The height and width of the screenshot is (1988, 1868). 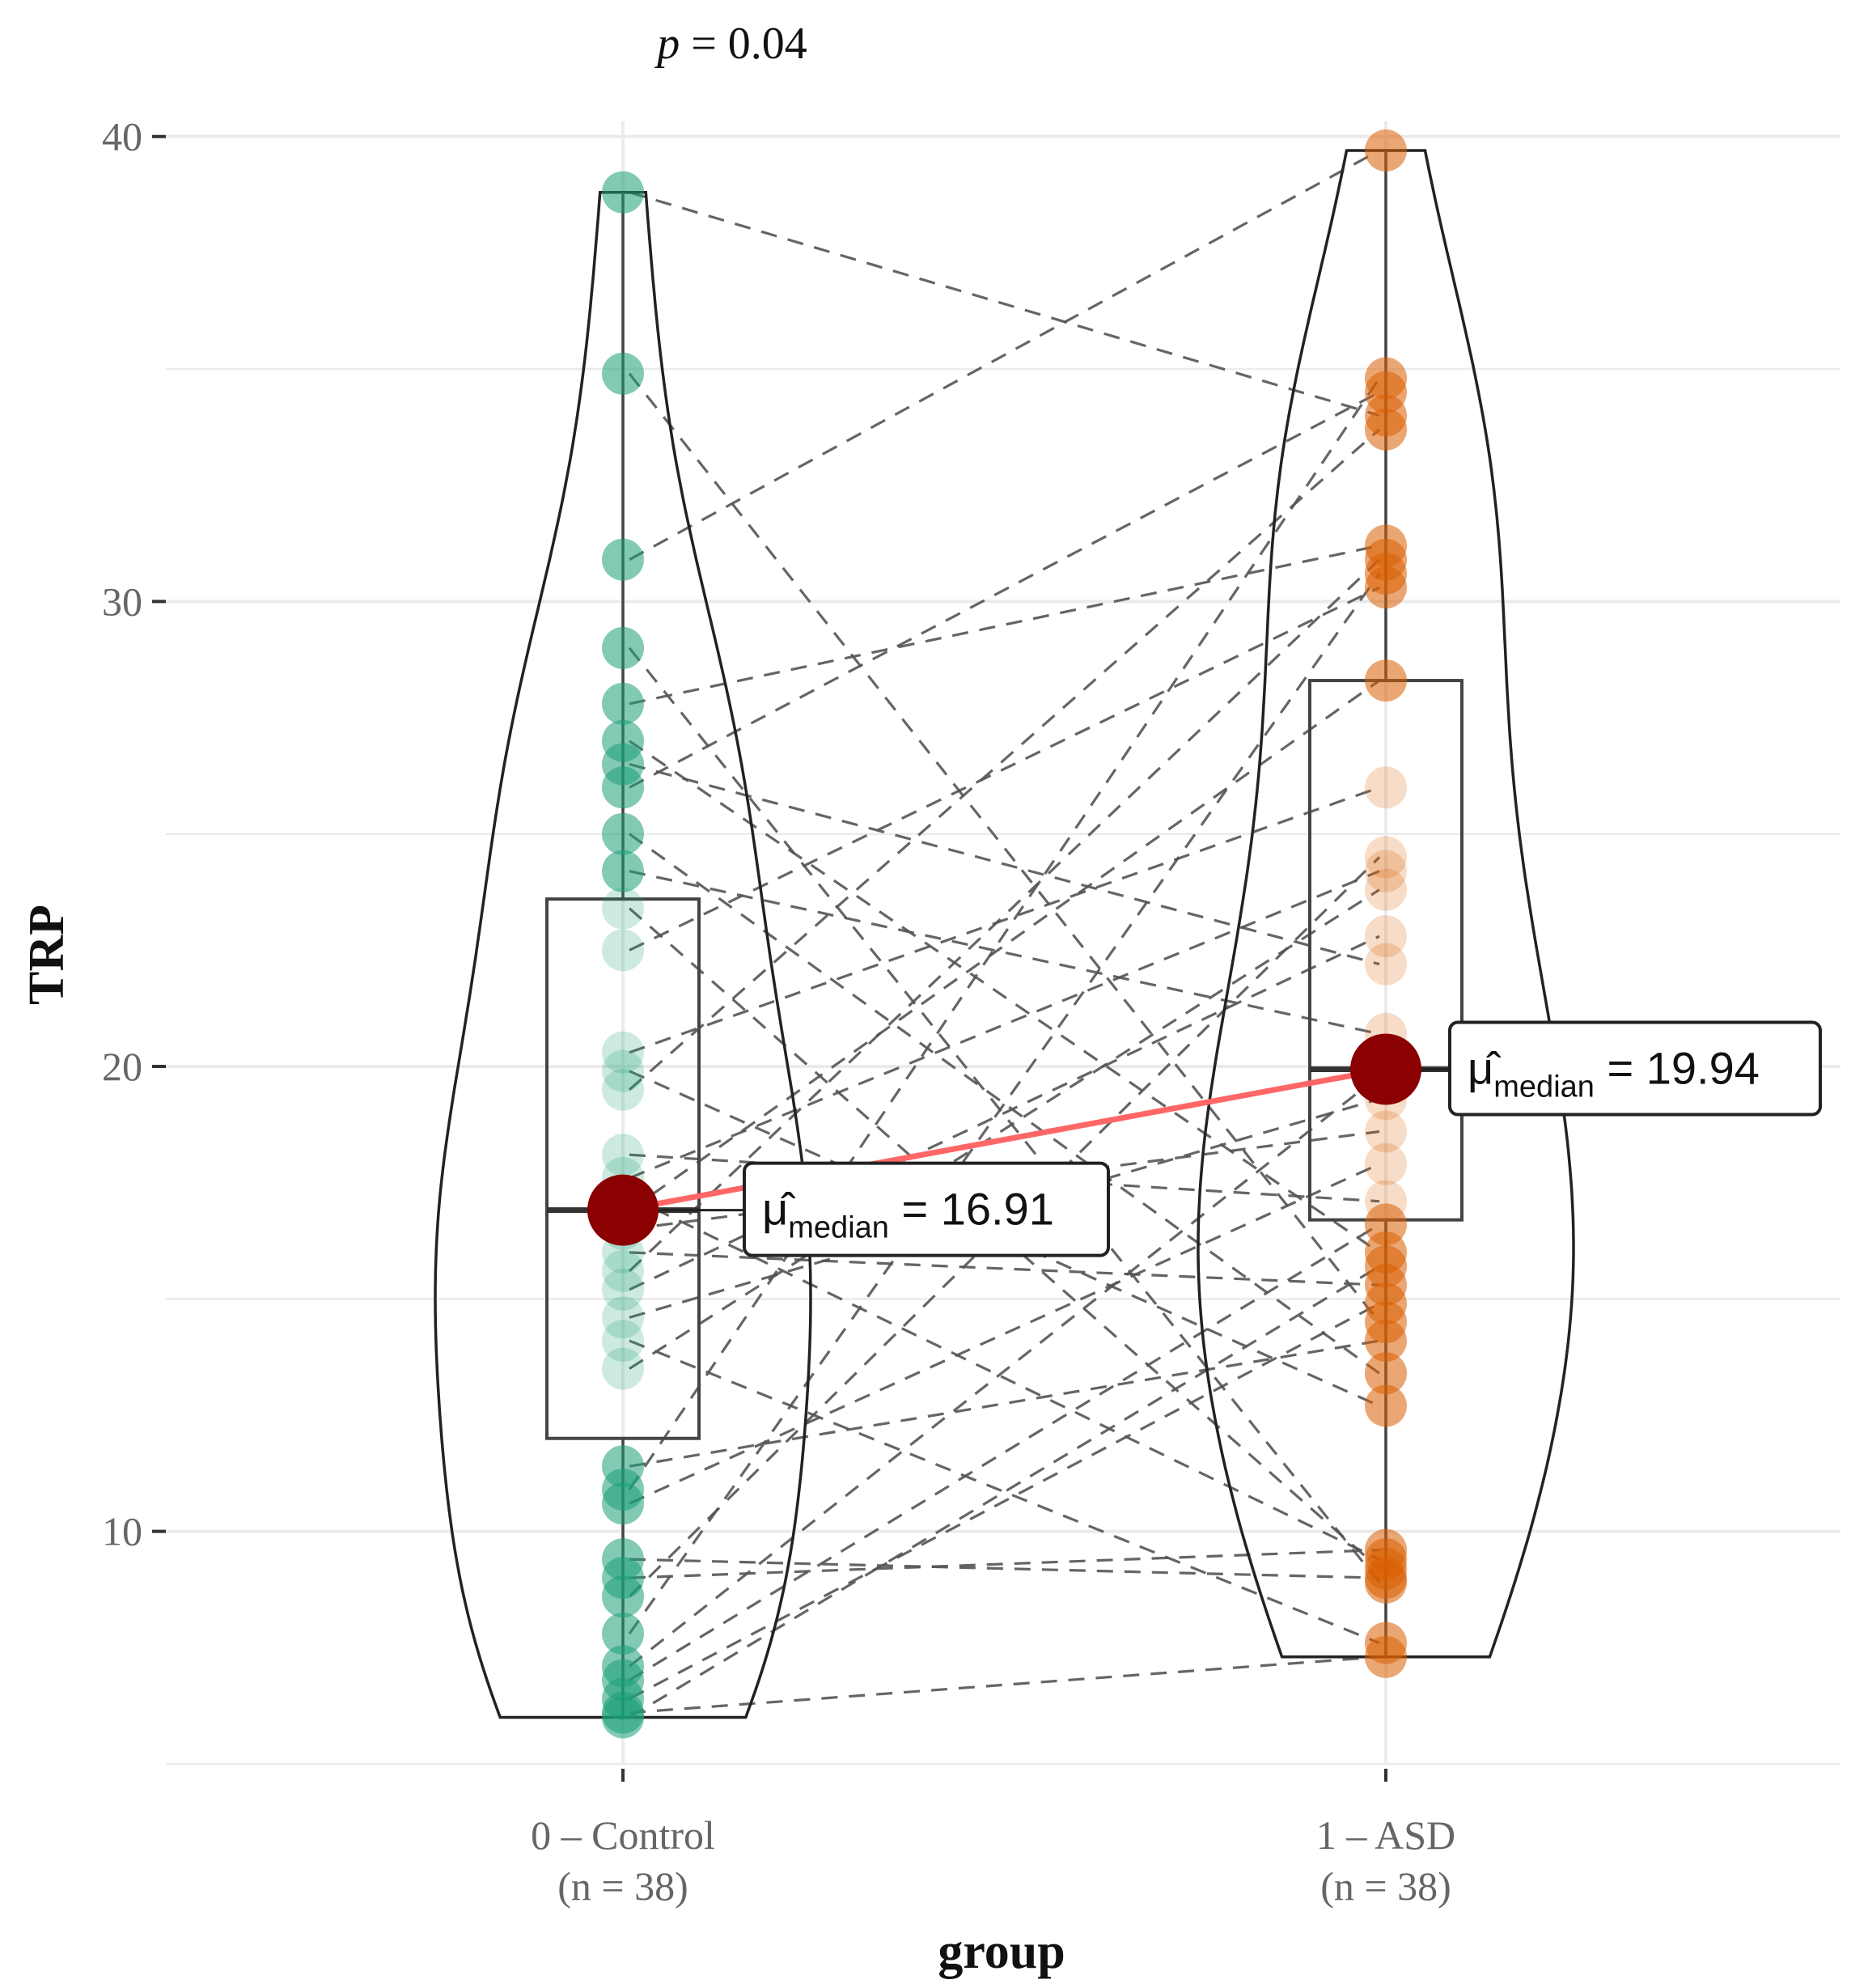 What do you see at coordinates (122, 1066) in the screenshot?
I see `y-tick-label: 20` at bounding box center [122, 1066].